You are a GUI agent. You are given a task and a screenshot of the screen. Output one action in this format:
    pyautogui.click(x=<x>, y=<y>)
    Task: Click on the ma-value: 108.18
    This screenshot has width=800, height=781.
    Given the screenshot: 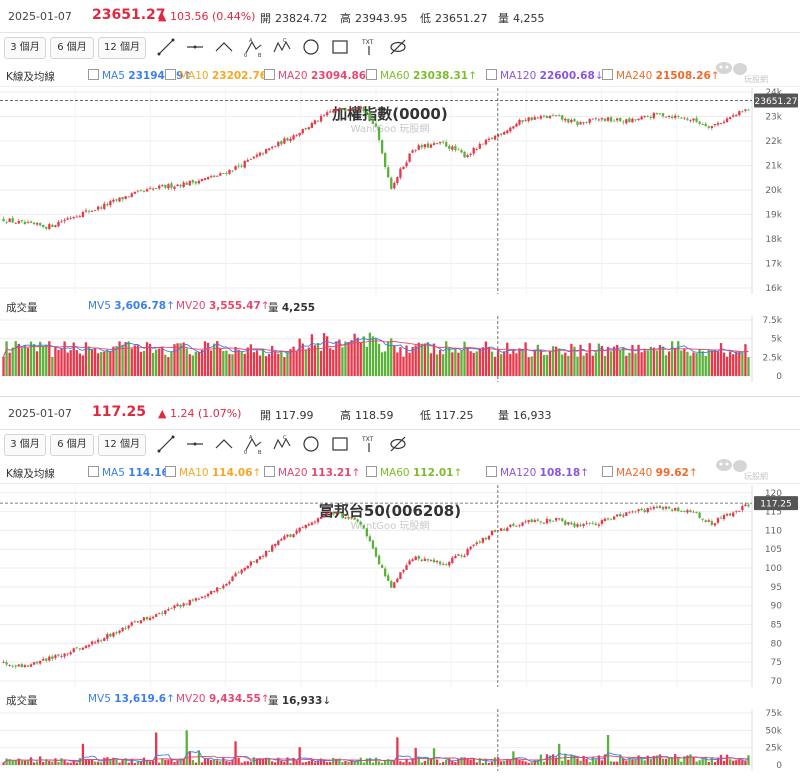 What is the action you would take?
    pyautogui.click(x=560, y=473)
    